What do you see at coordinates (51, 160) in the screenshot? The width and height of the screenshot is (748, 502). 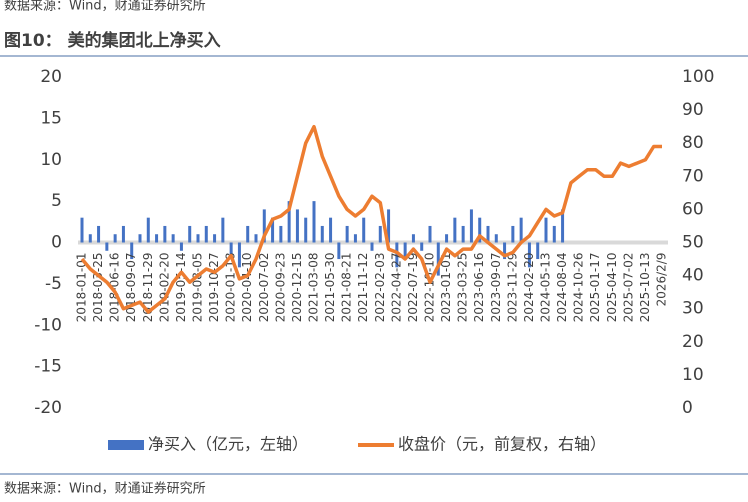 I see `y-tick-label: 10` at bounding box center [51, 160].